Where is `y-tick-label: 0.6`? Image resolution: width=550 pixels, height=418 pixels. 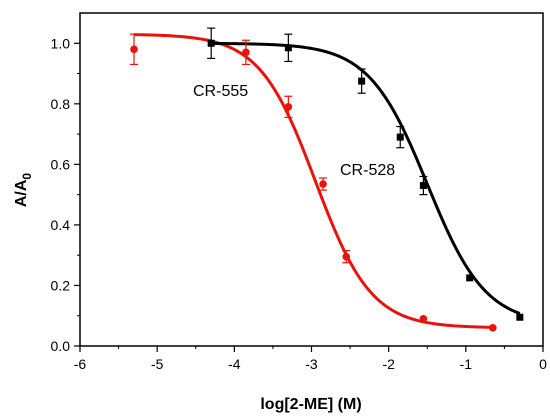 y-tick-label: 0.6 is located at coordinates (61, 164).